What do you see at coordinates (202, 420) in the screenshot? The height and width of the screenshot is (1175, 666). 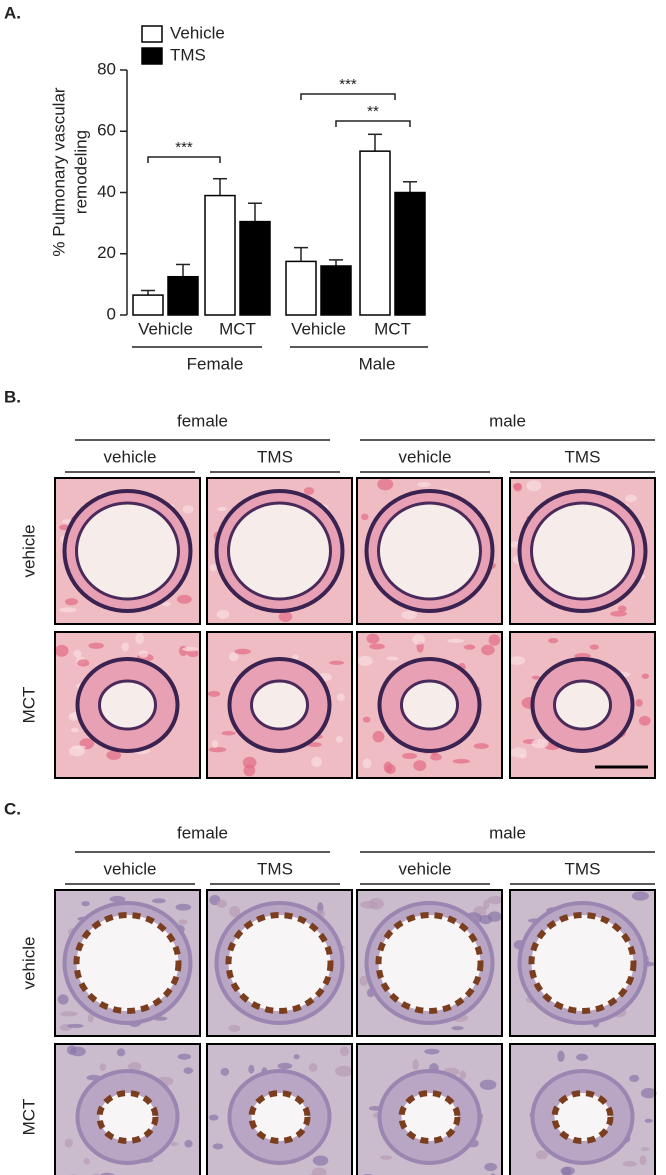 I see `group-header: female` at bounding box center [202, 420].